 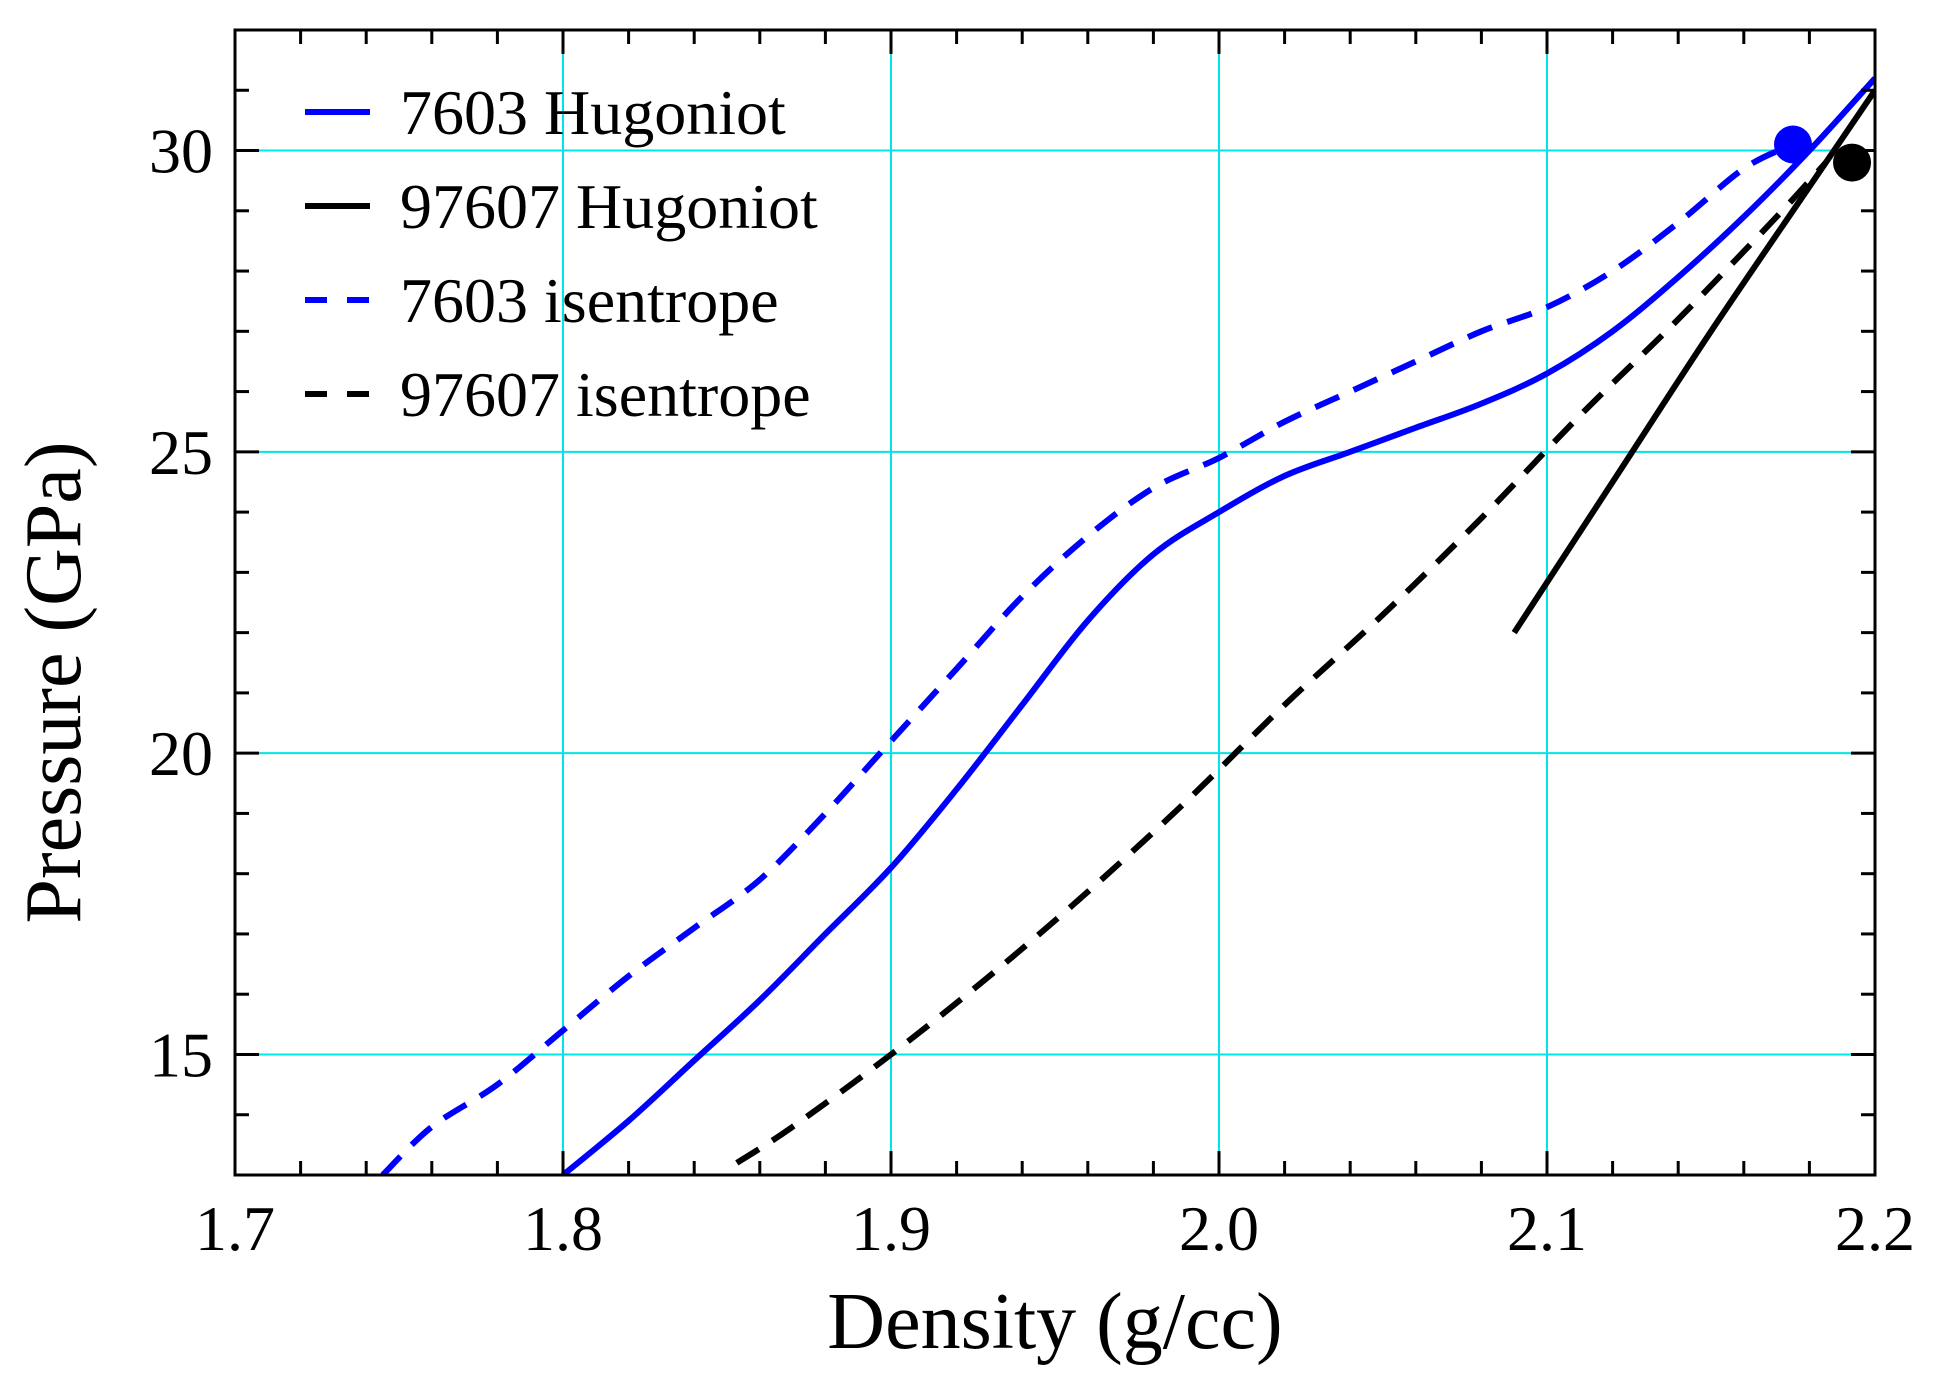 I want to click on x-tick-label-1-8: 1.8, so click(x=563, y=1228).